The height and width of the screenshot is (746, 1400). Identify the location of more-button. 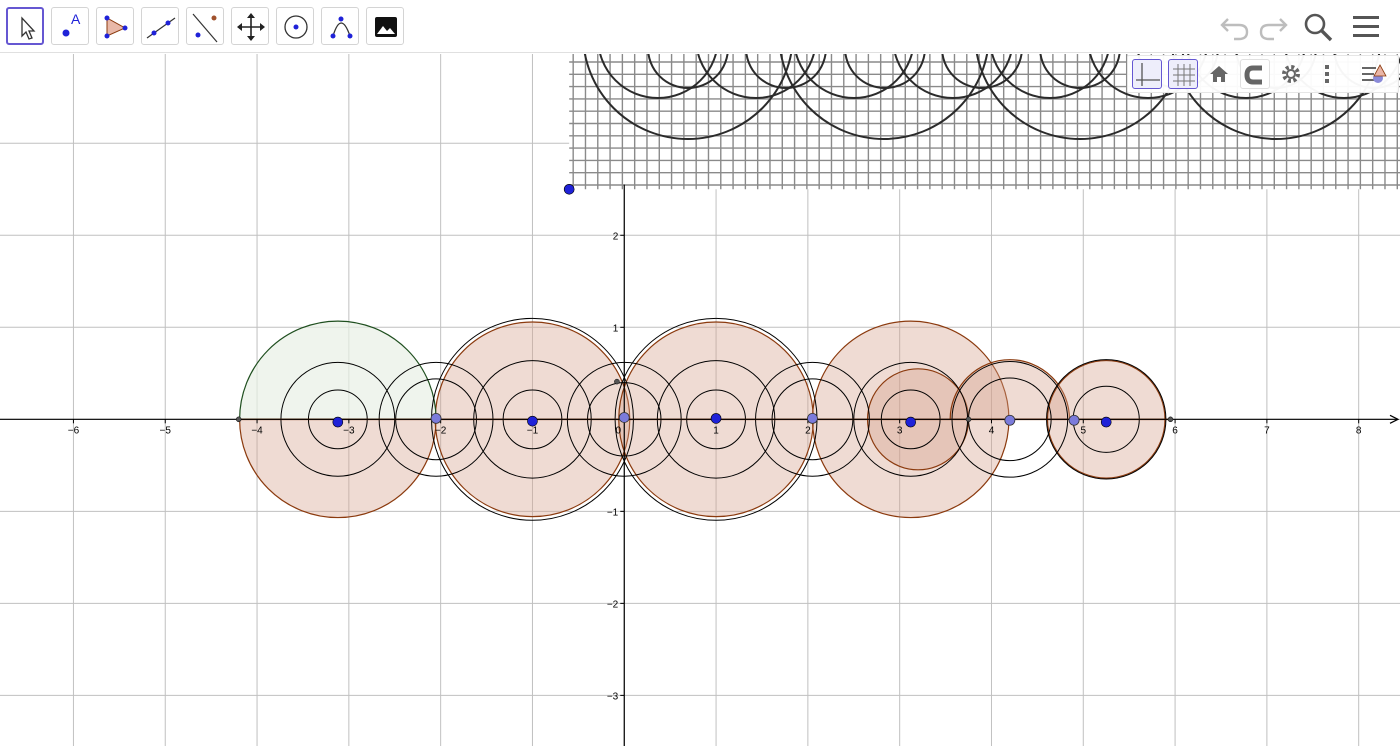
(1327, 74).